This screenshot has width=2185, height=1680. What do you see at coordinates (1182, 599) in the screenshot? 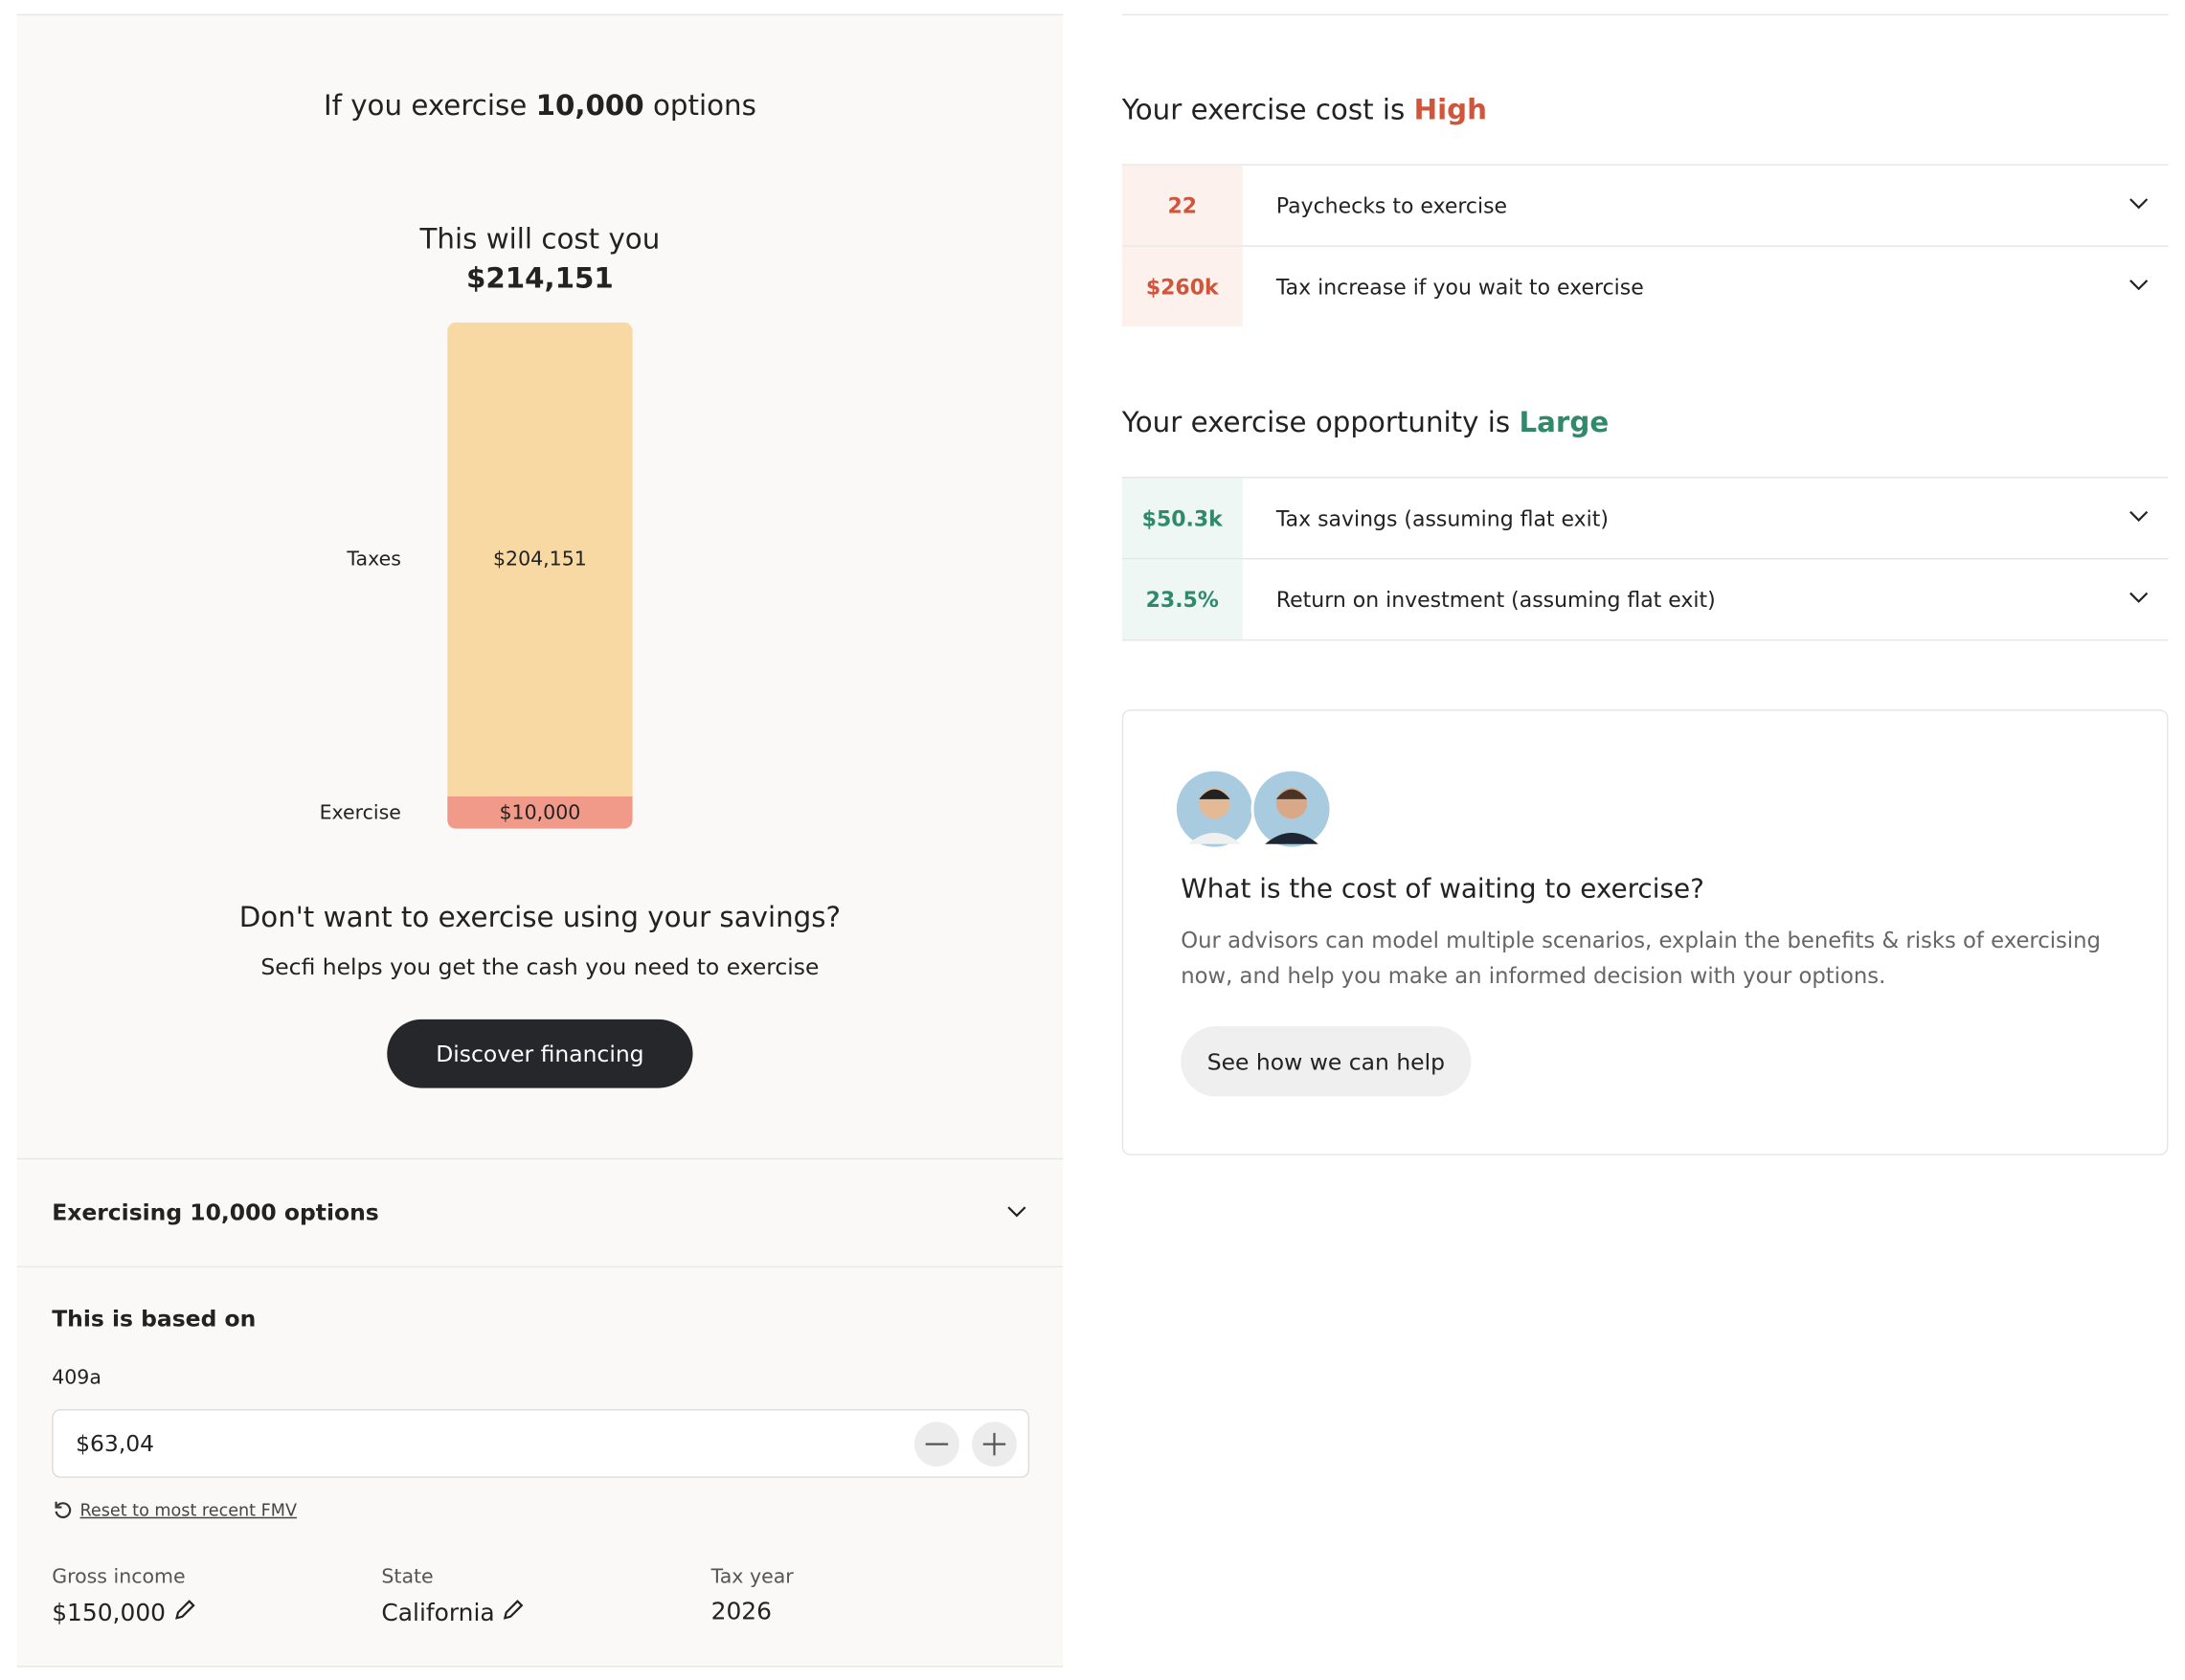
I see `metric: 23.5%` at bounding box center [1182, 599].